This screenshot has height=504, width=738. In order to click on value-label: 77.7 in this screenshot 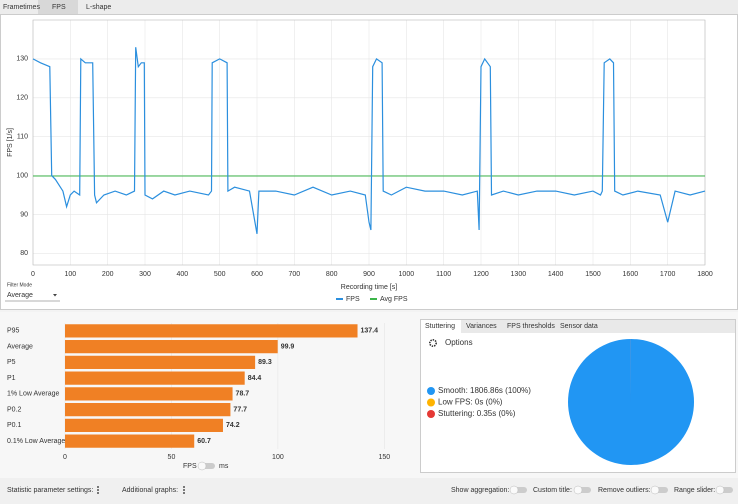, I will do `click(240, 409)`.